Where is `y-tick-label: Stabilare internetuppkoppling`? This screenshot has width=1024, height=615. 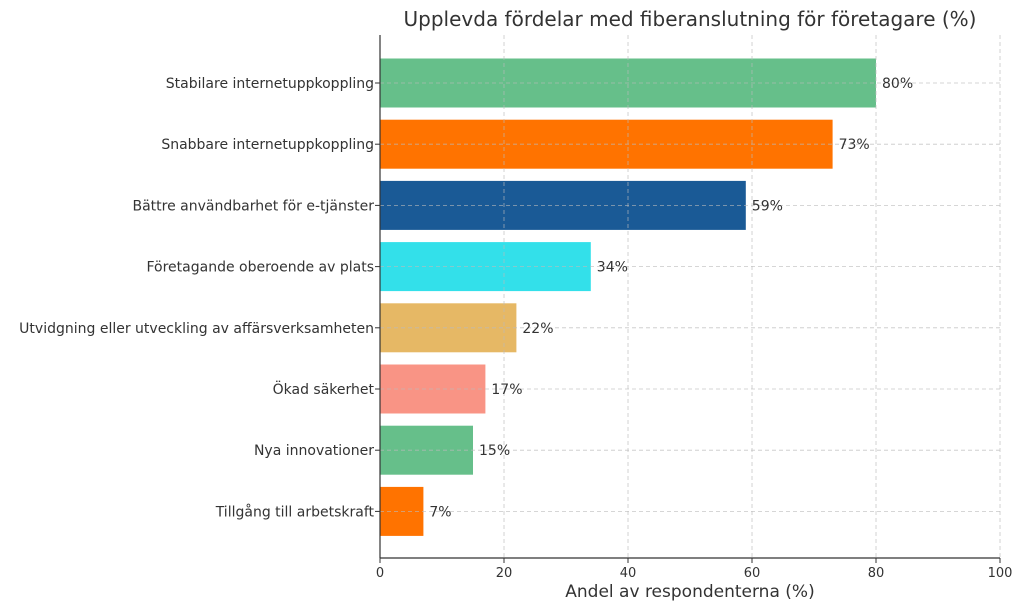 y-tick-label: Stabilare internetuppkoppling is located at coordinates (270, 84).